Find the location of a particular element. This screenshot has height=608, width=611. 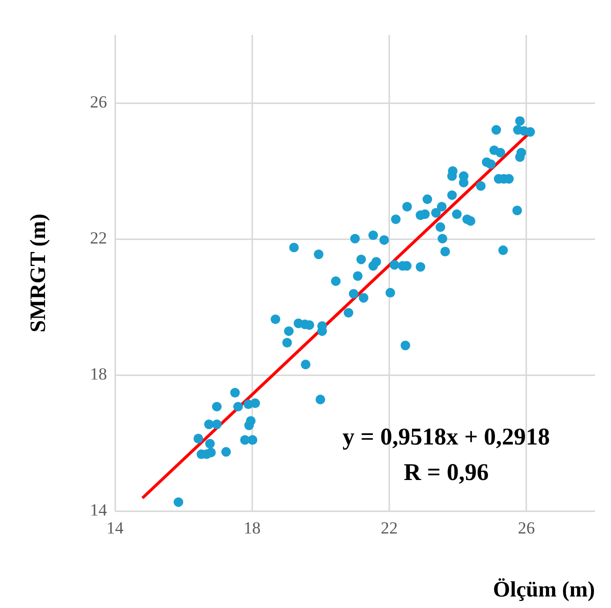

y-tick-label: 18 is located at coordinates (98, 374).